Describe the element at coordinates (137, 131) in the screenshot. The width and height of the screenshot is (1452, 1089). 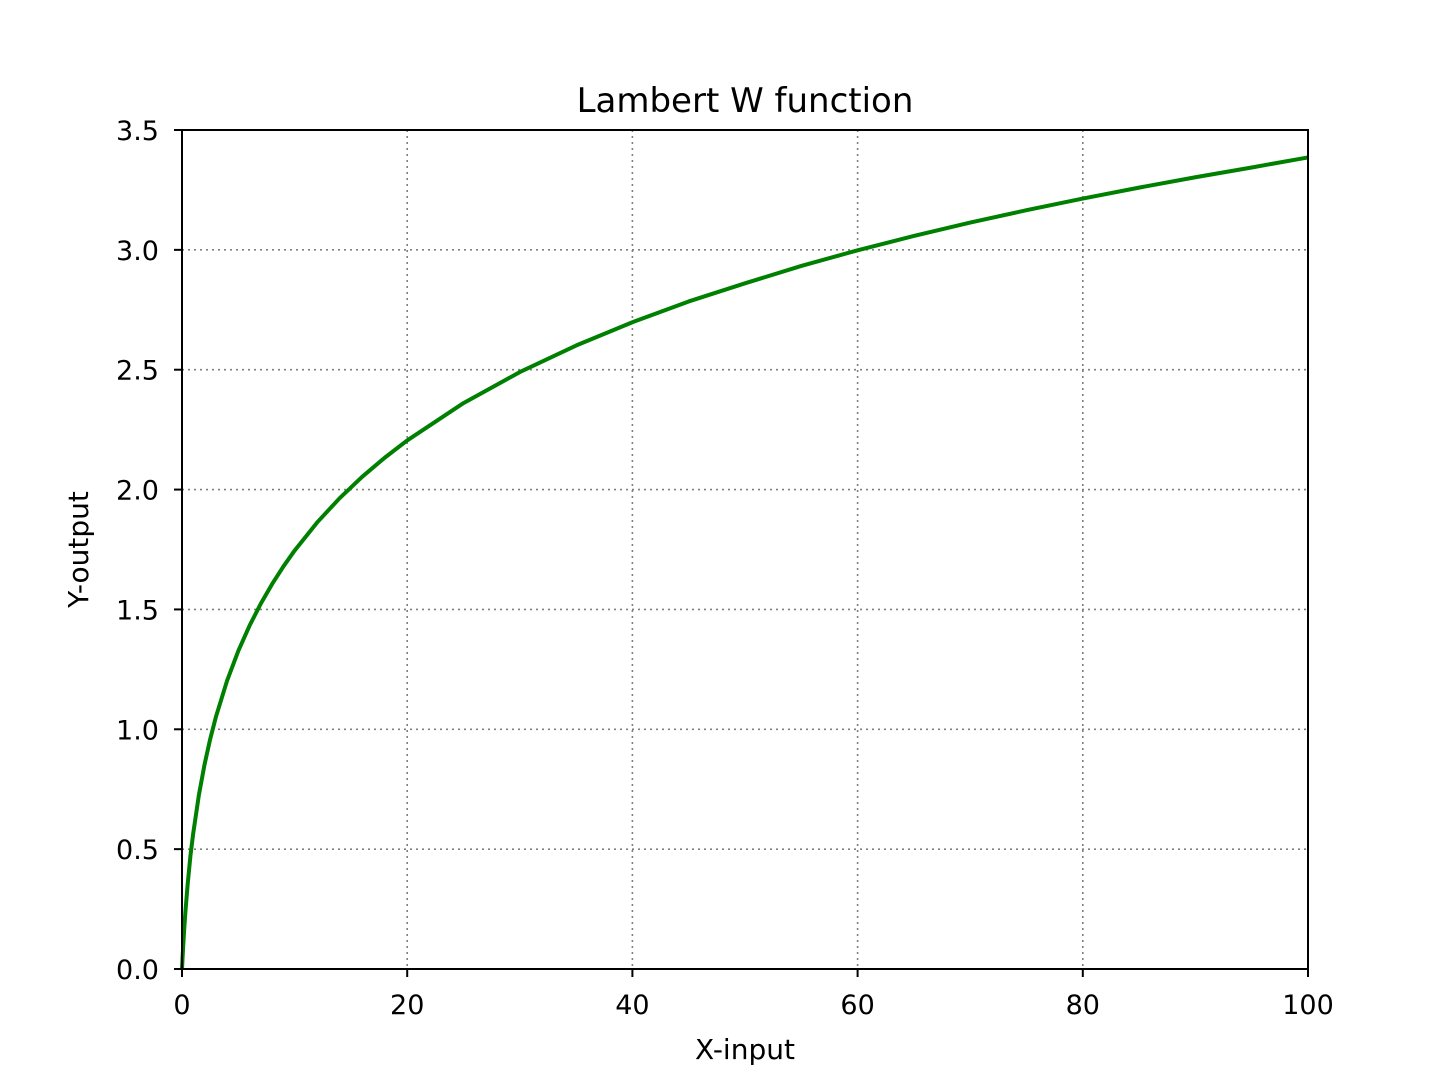
I see `y-tick-label: 3.5` at that location.